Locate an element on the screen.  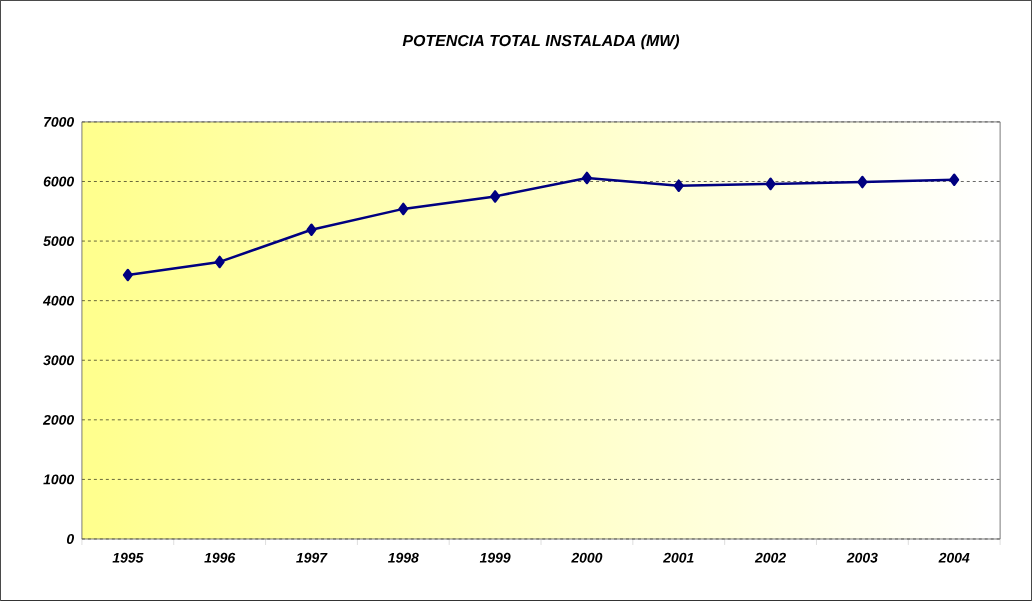
x-tick-label: 1998 is located at coordinates (403, 557).